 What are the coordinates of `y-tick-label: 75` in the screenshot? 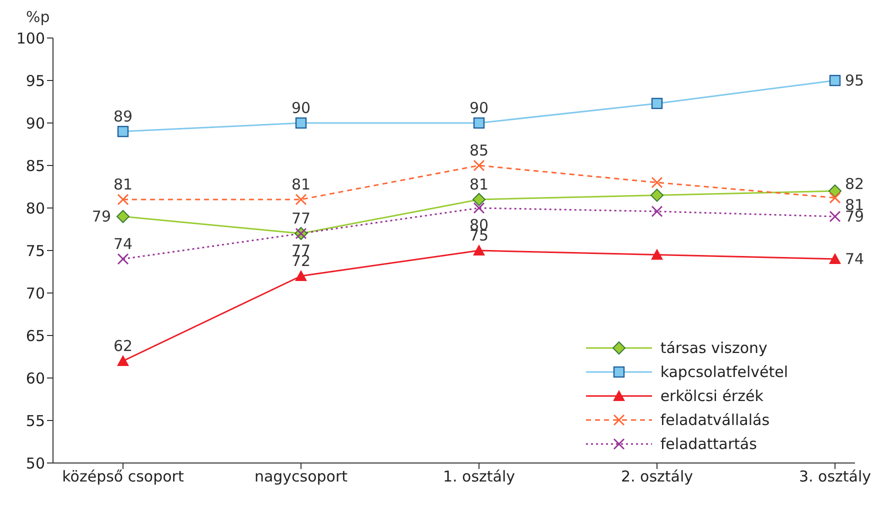 It's located at (35, 251).